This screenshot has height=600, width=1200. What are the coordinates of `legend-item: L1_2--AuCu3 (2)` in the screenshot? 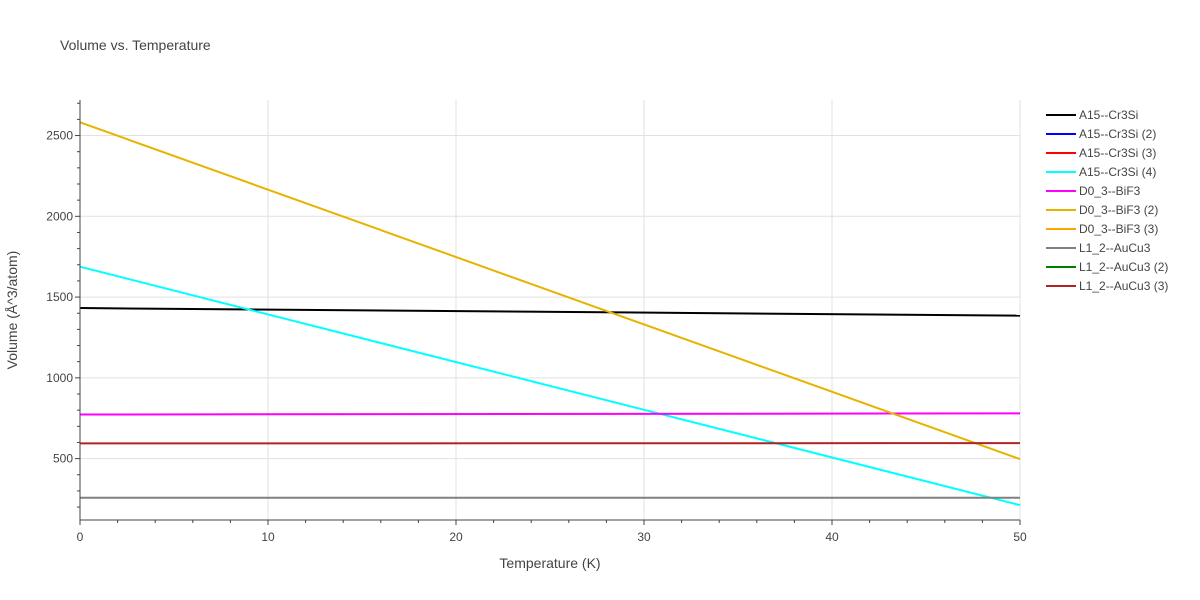 It's located at (1107, 267).